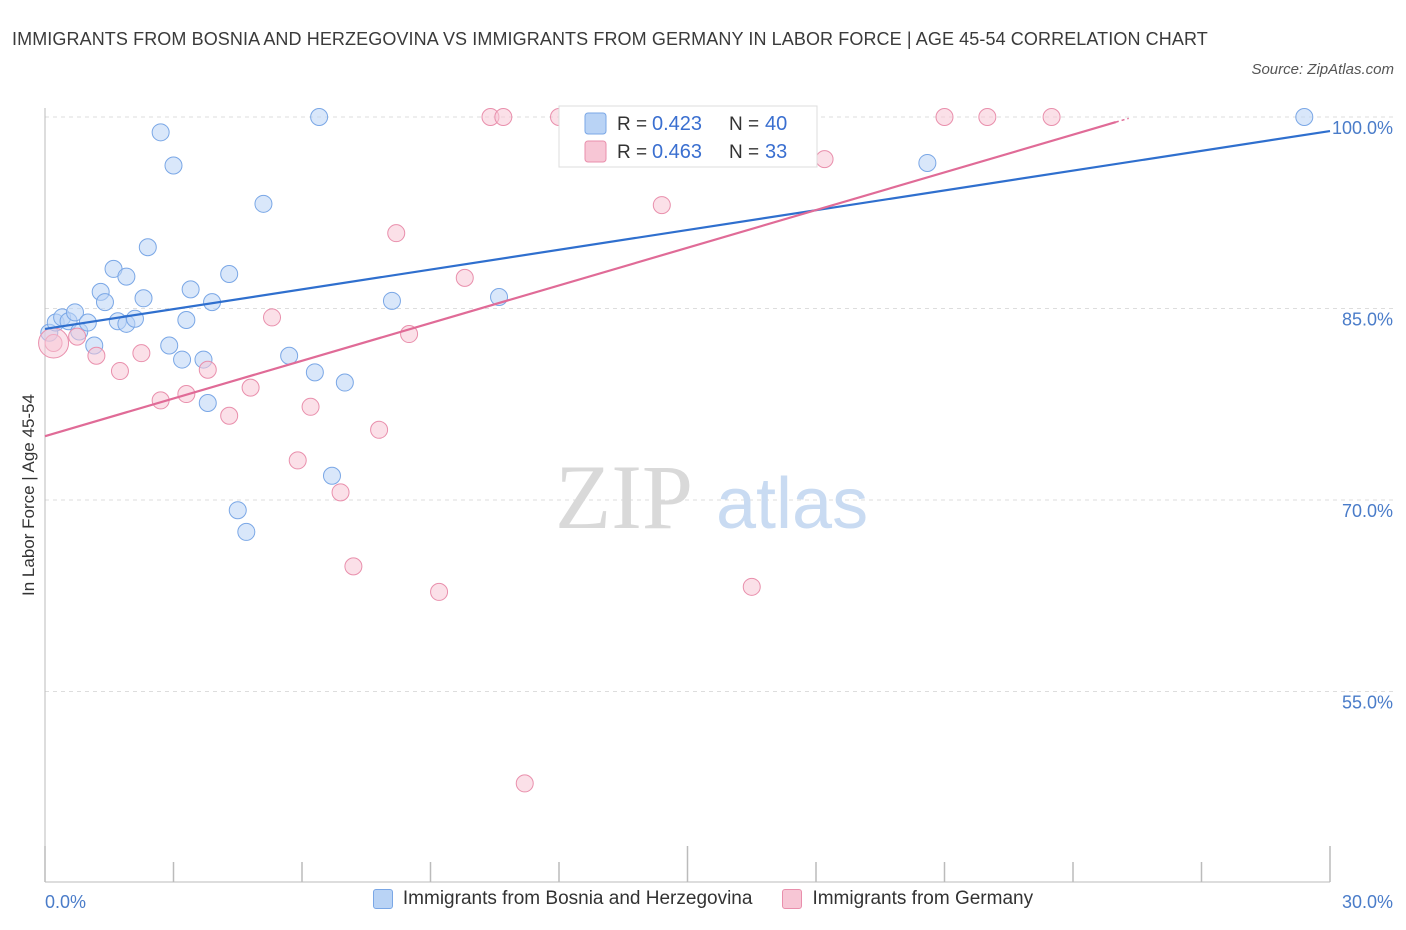 This screenshot has height=930, width=1406. Describe the element at coordinates (1122, 120) in the screenshot. I see `trend-line-germany-extension` at that location.